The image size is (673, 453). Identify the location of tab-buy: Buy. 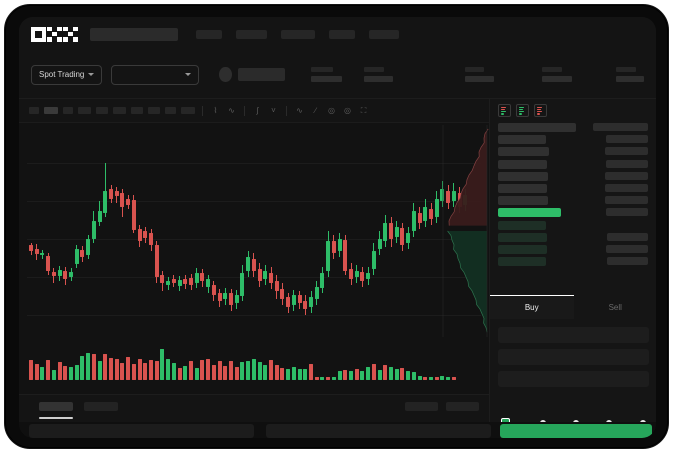
(532, 307).